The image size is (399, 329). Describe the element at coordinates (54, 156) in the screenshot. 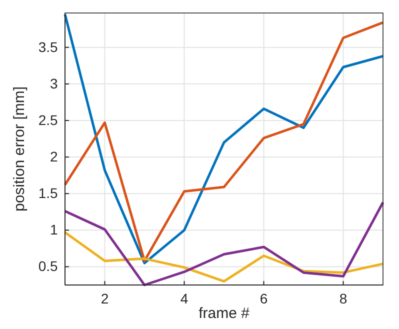

I see `y-tick-label: 2` at that location.